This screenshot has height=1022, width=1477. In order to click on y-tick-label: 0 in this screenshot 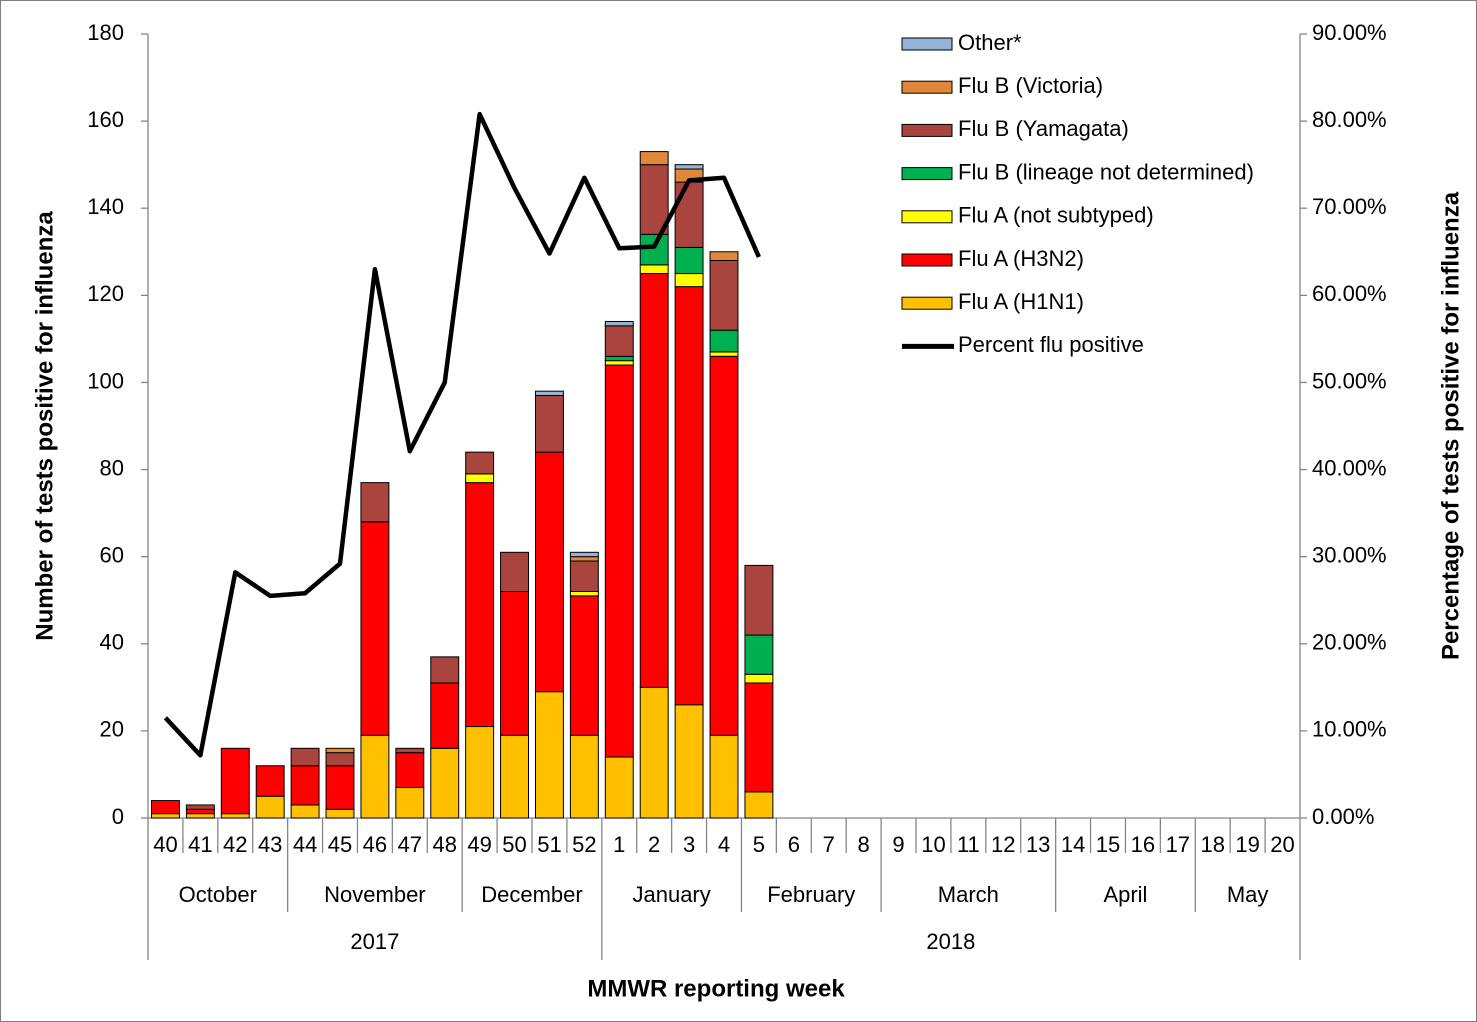, I will do `click(118, 816)`.